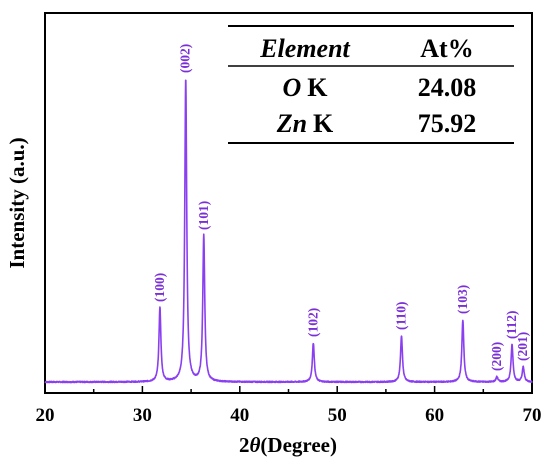  What do you see at coordinates (447, 123) in the screenshot?
I see `table-row-zn-value: 75.92` at bounding box center [447, 123].